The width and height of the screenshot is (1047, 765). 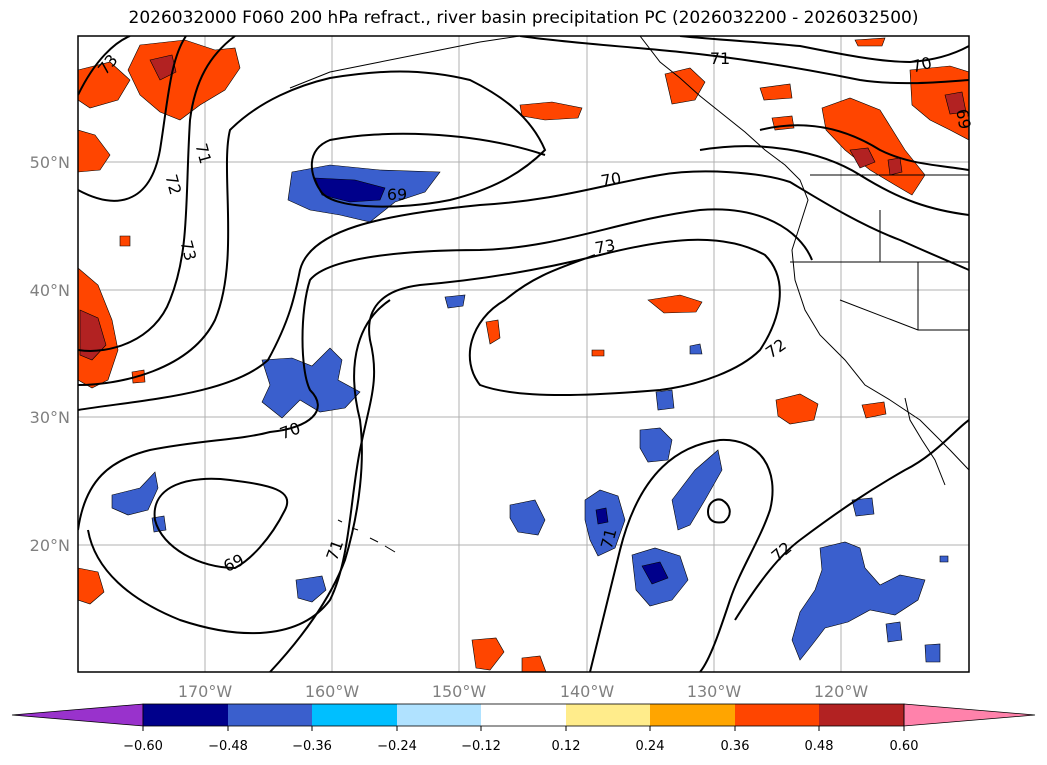 I want to click on colorbar-tick-label: −0.48, so click(x=228, y=746).